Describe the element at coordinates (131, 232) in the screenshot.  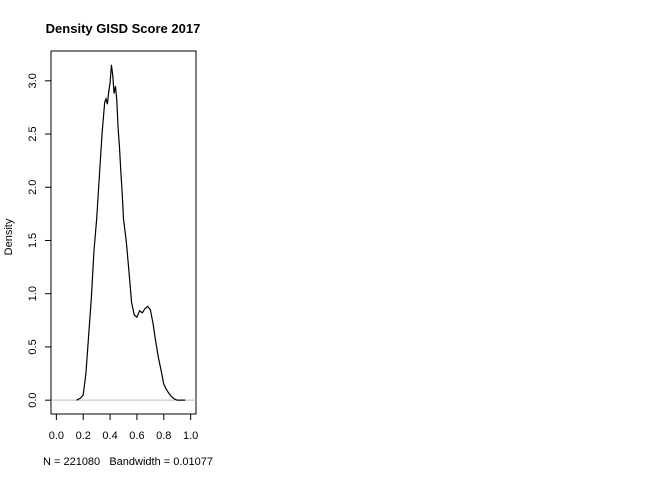
I see `density-curve` at that location.